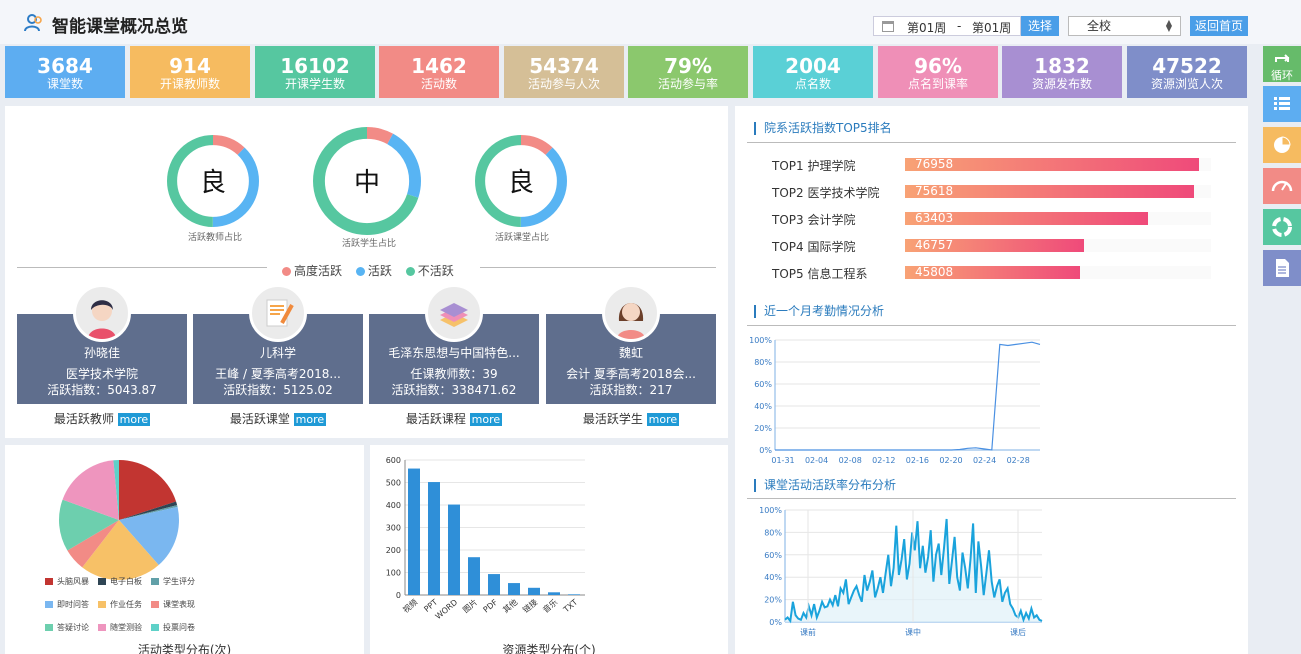 The height and width of the screenshot is (654, 1301). What do you see at coordinates (1282, 268) in the screenshot?
I see `document-button` at bounding box center [1282, 268].